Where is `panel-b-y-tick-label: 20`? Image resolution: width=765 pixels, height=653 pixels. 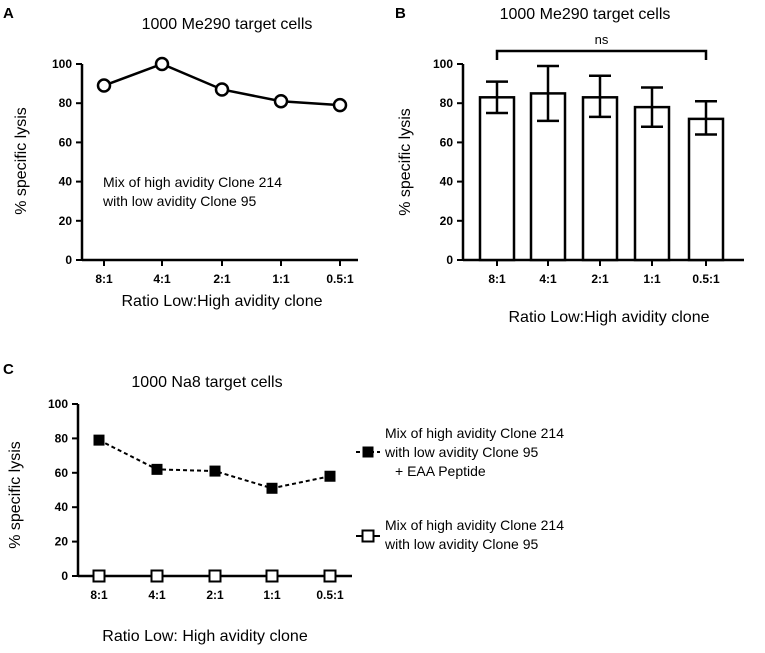 panel-b-y-tick-label: 20 is located at coordinates (447, 221).